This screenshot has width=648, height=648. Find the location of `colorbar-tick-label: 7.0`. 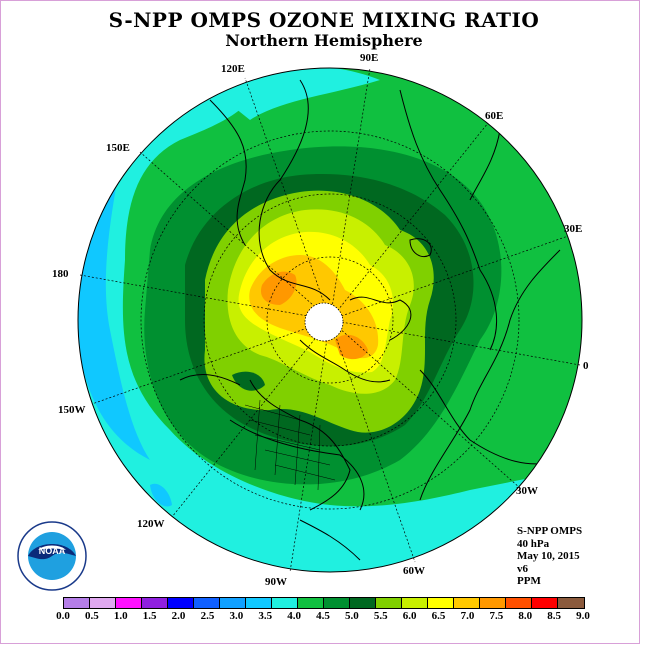

colorbar-tick-label: 7.0 is located at coordinates (468, 616).